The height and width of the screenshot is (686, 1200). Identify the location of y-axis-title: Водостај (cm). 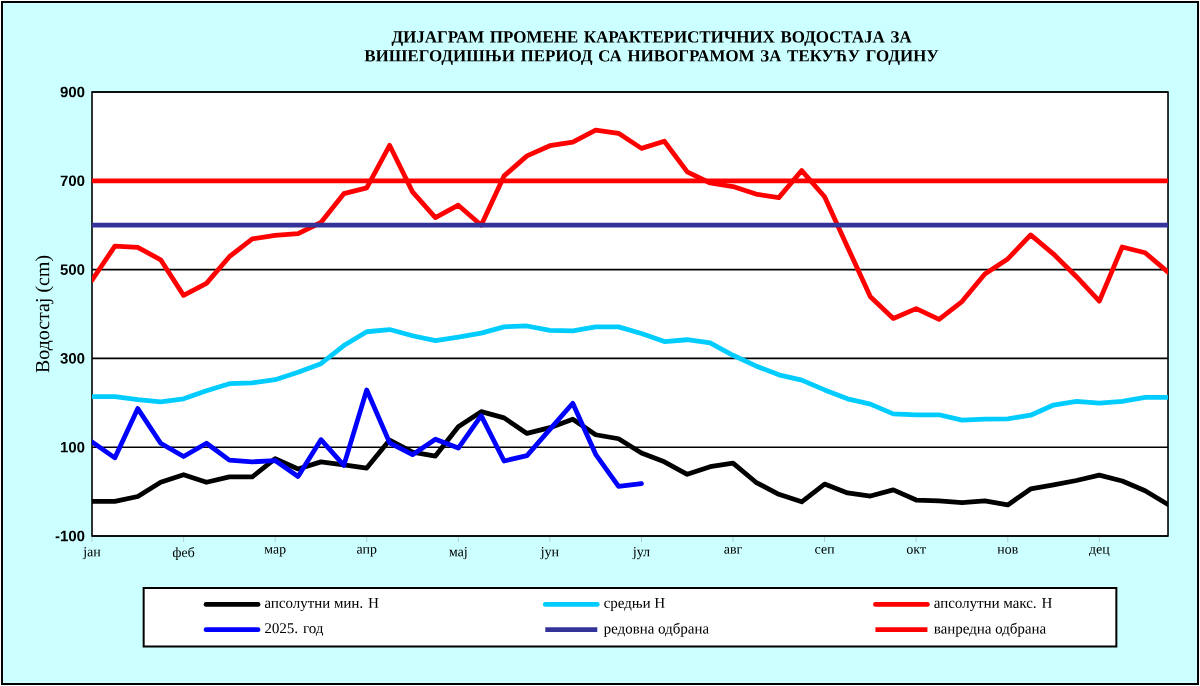
(44, 314).